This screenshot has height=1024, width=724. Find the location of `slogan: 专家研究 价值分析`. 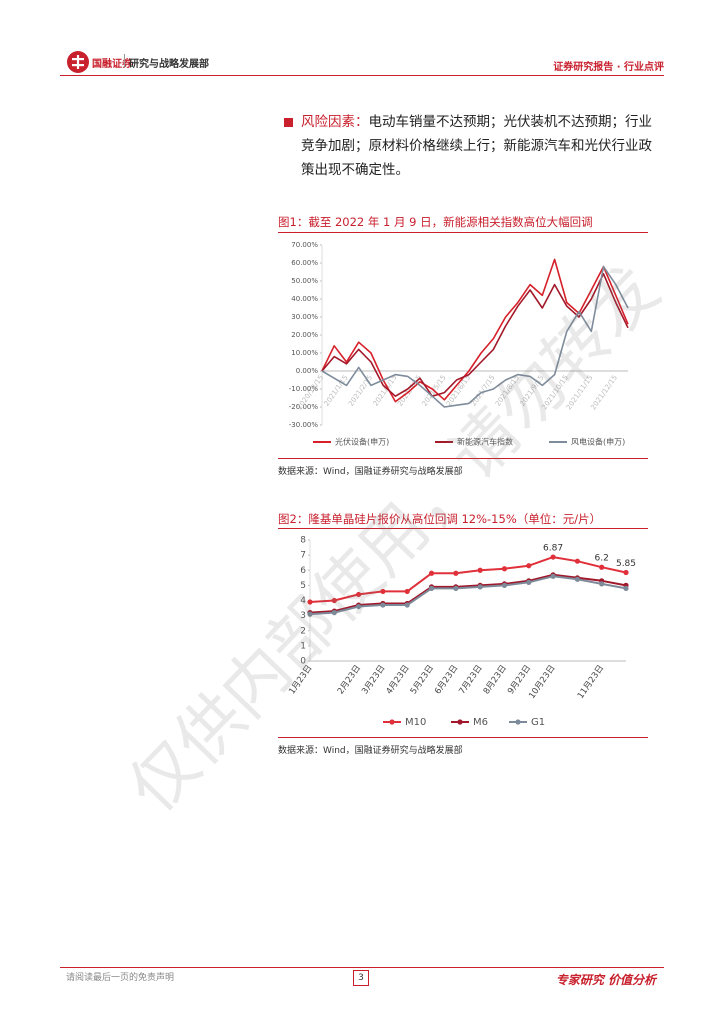

slogan: 专家研究 价值分析 is located at coordinates (605, 980).